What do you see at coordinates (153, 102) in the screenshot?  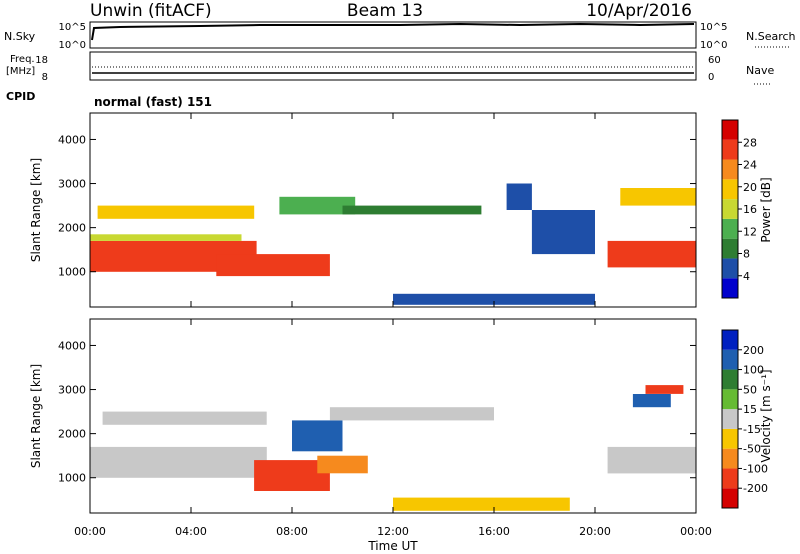 I see `cpid-mode: normal (fast) 151` at bounding box center [153, 102].